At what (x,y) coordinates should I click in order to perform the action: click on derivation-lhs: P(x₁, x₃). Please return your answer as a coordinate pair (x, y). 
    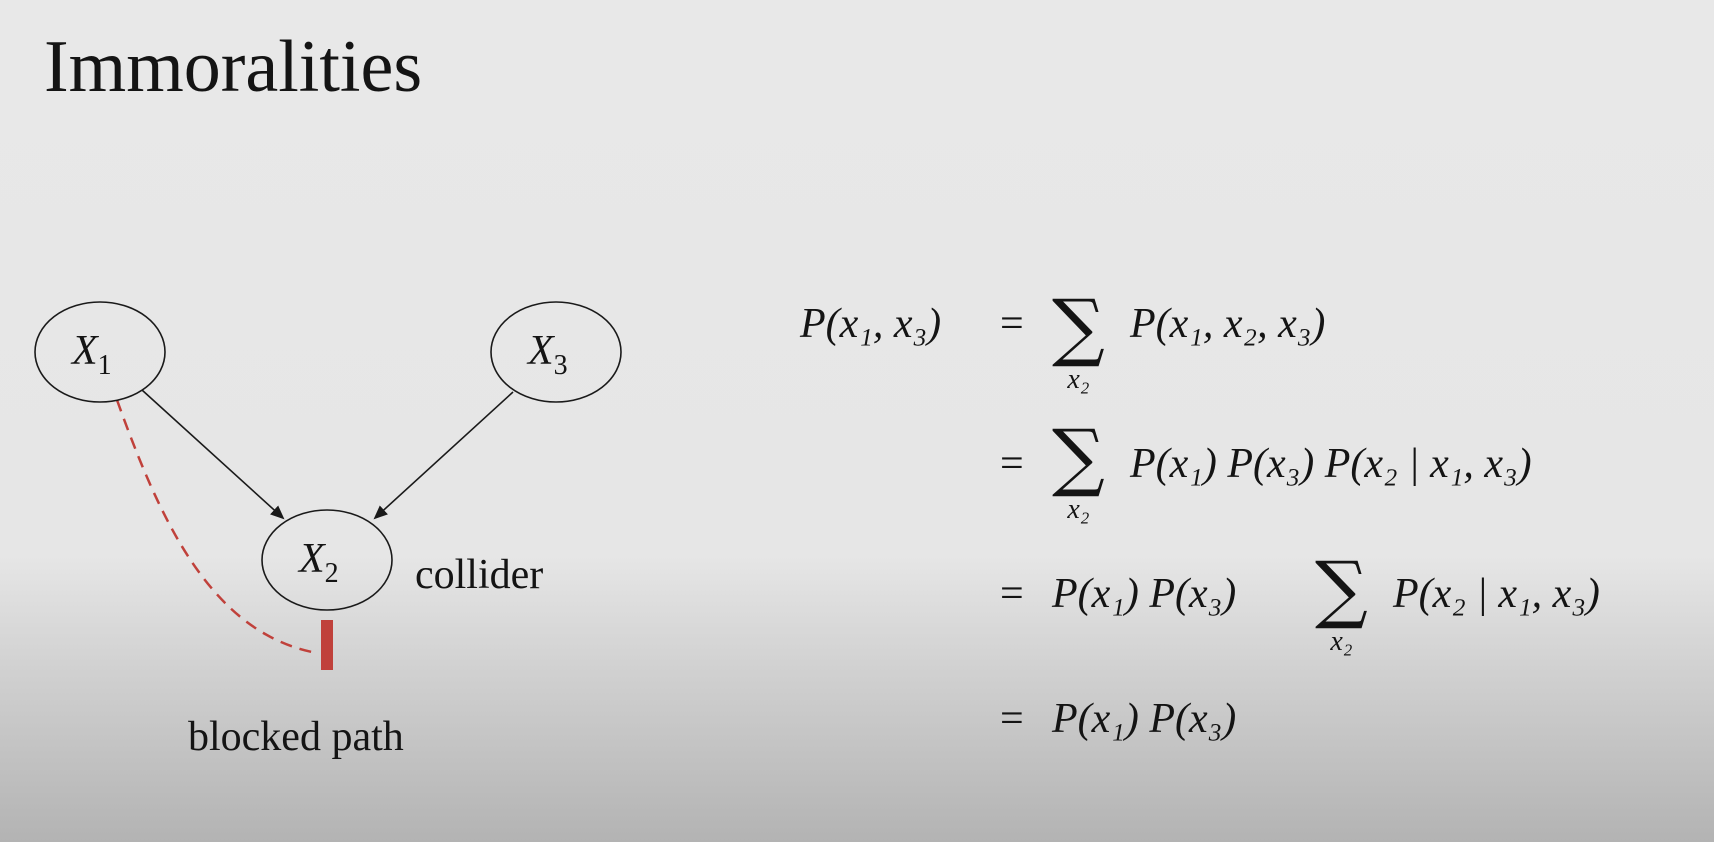
    Looking at the image, I should click on (871, 324).